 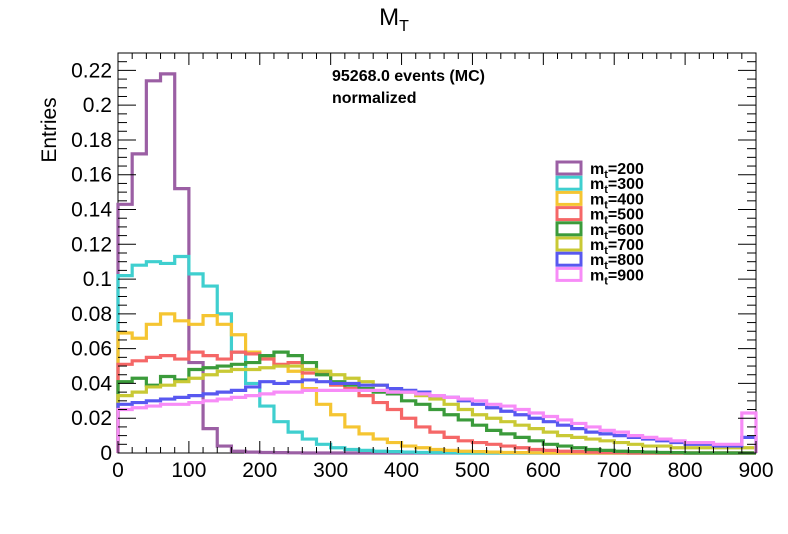 What do you see at coordinates (617, 171) in the screenshot?
I see `legend-label: mt=200` at bounding box center [617, 171].